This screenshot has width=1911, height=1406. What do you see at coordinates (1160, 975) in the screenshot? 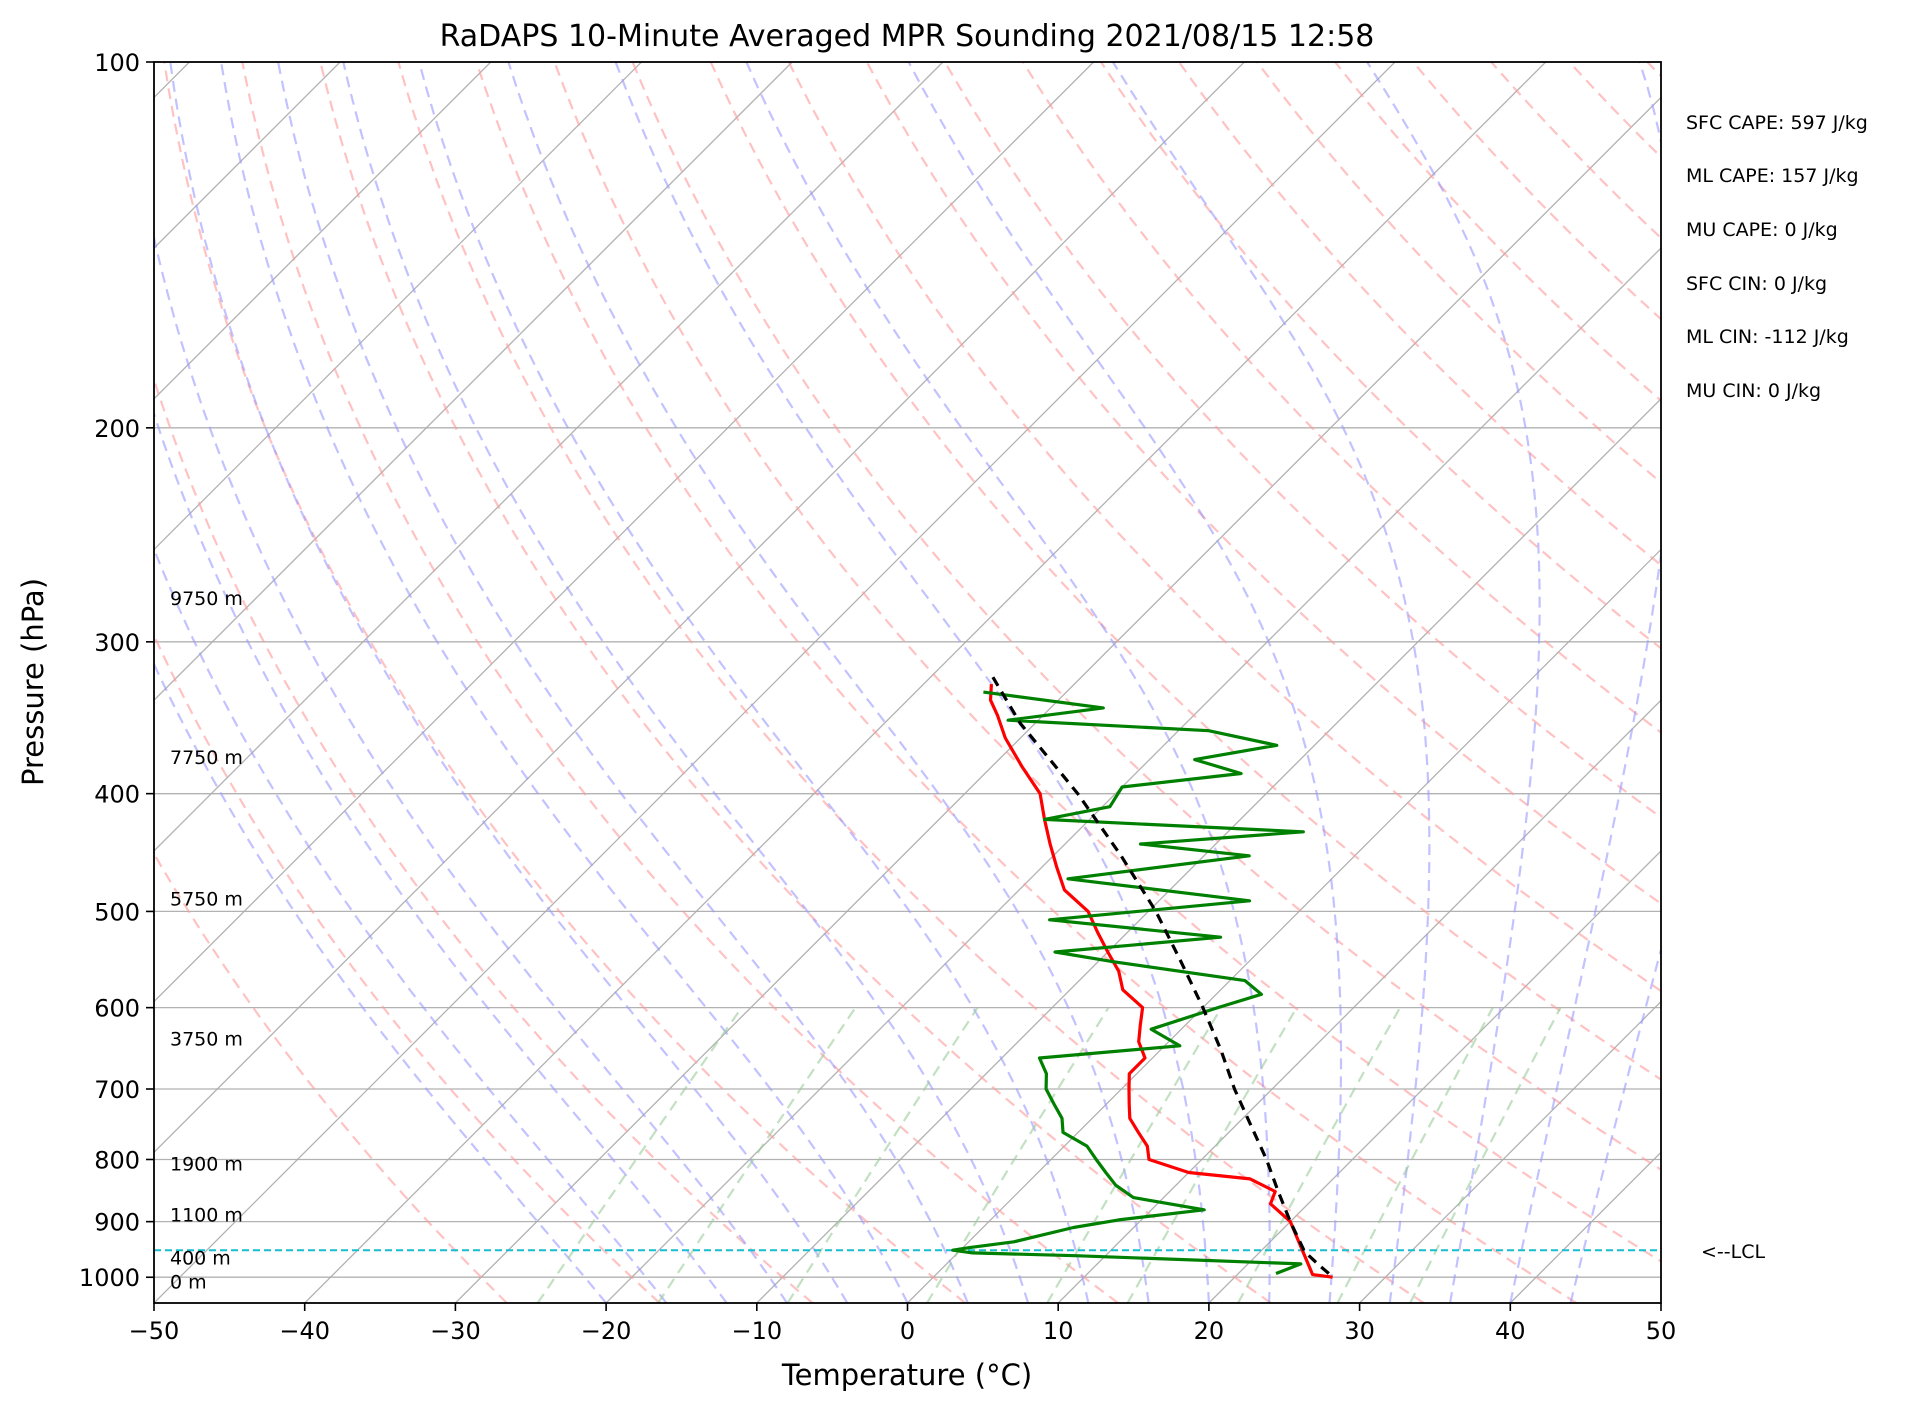
I see `parcel-profile-line` at bounding box center [1160, 975].